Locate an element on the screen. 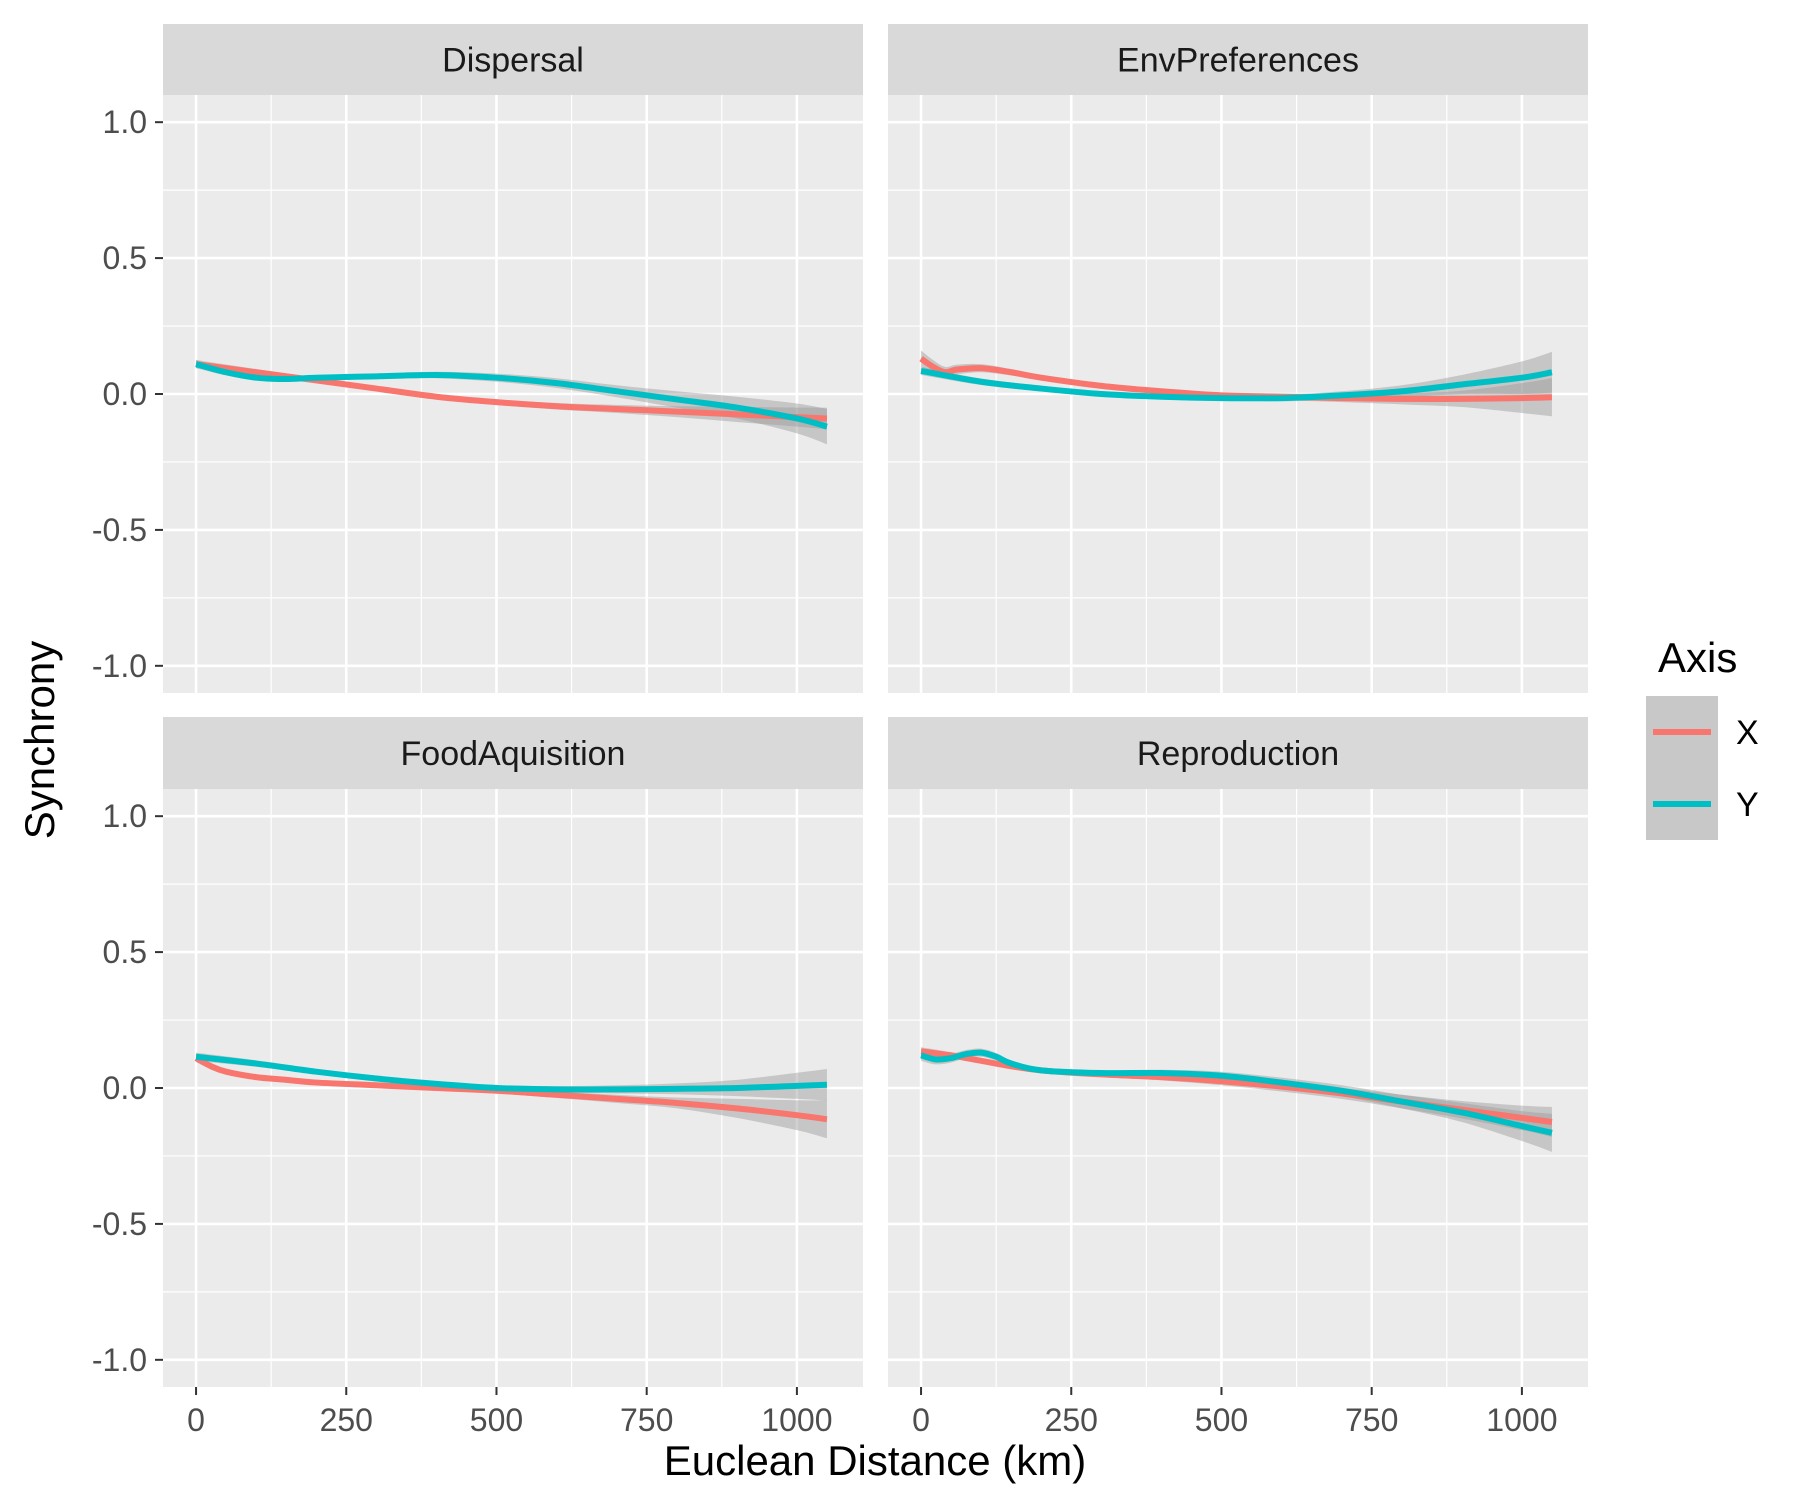 The height and width of the screenshot is (1500, 1800). panel-title: Reproduction is located at coordinates (1238, 754).